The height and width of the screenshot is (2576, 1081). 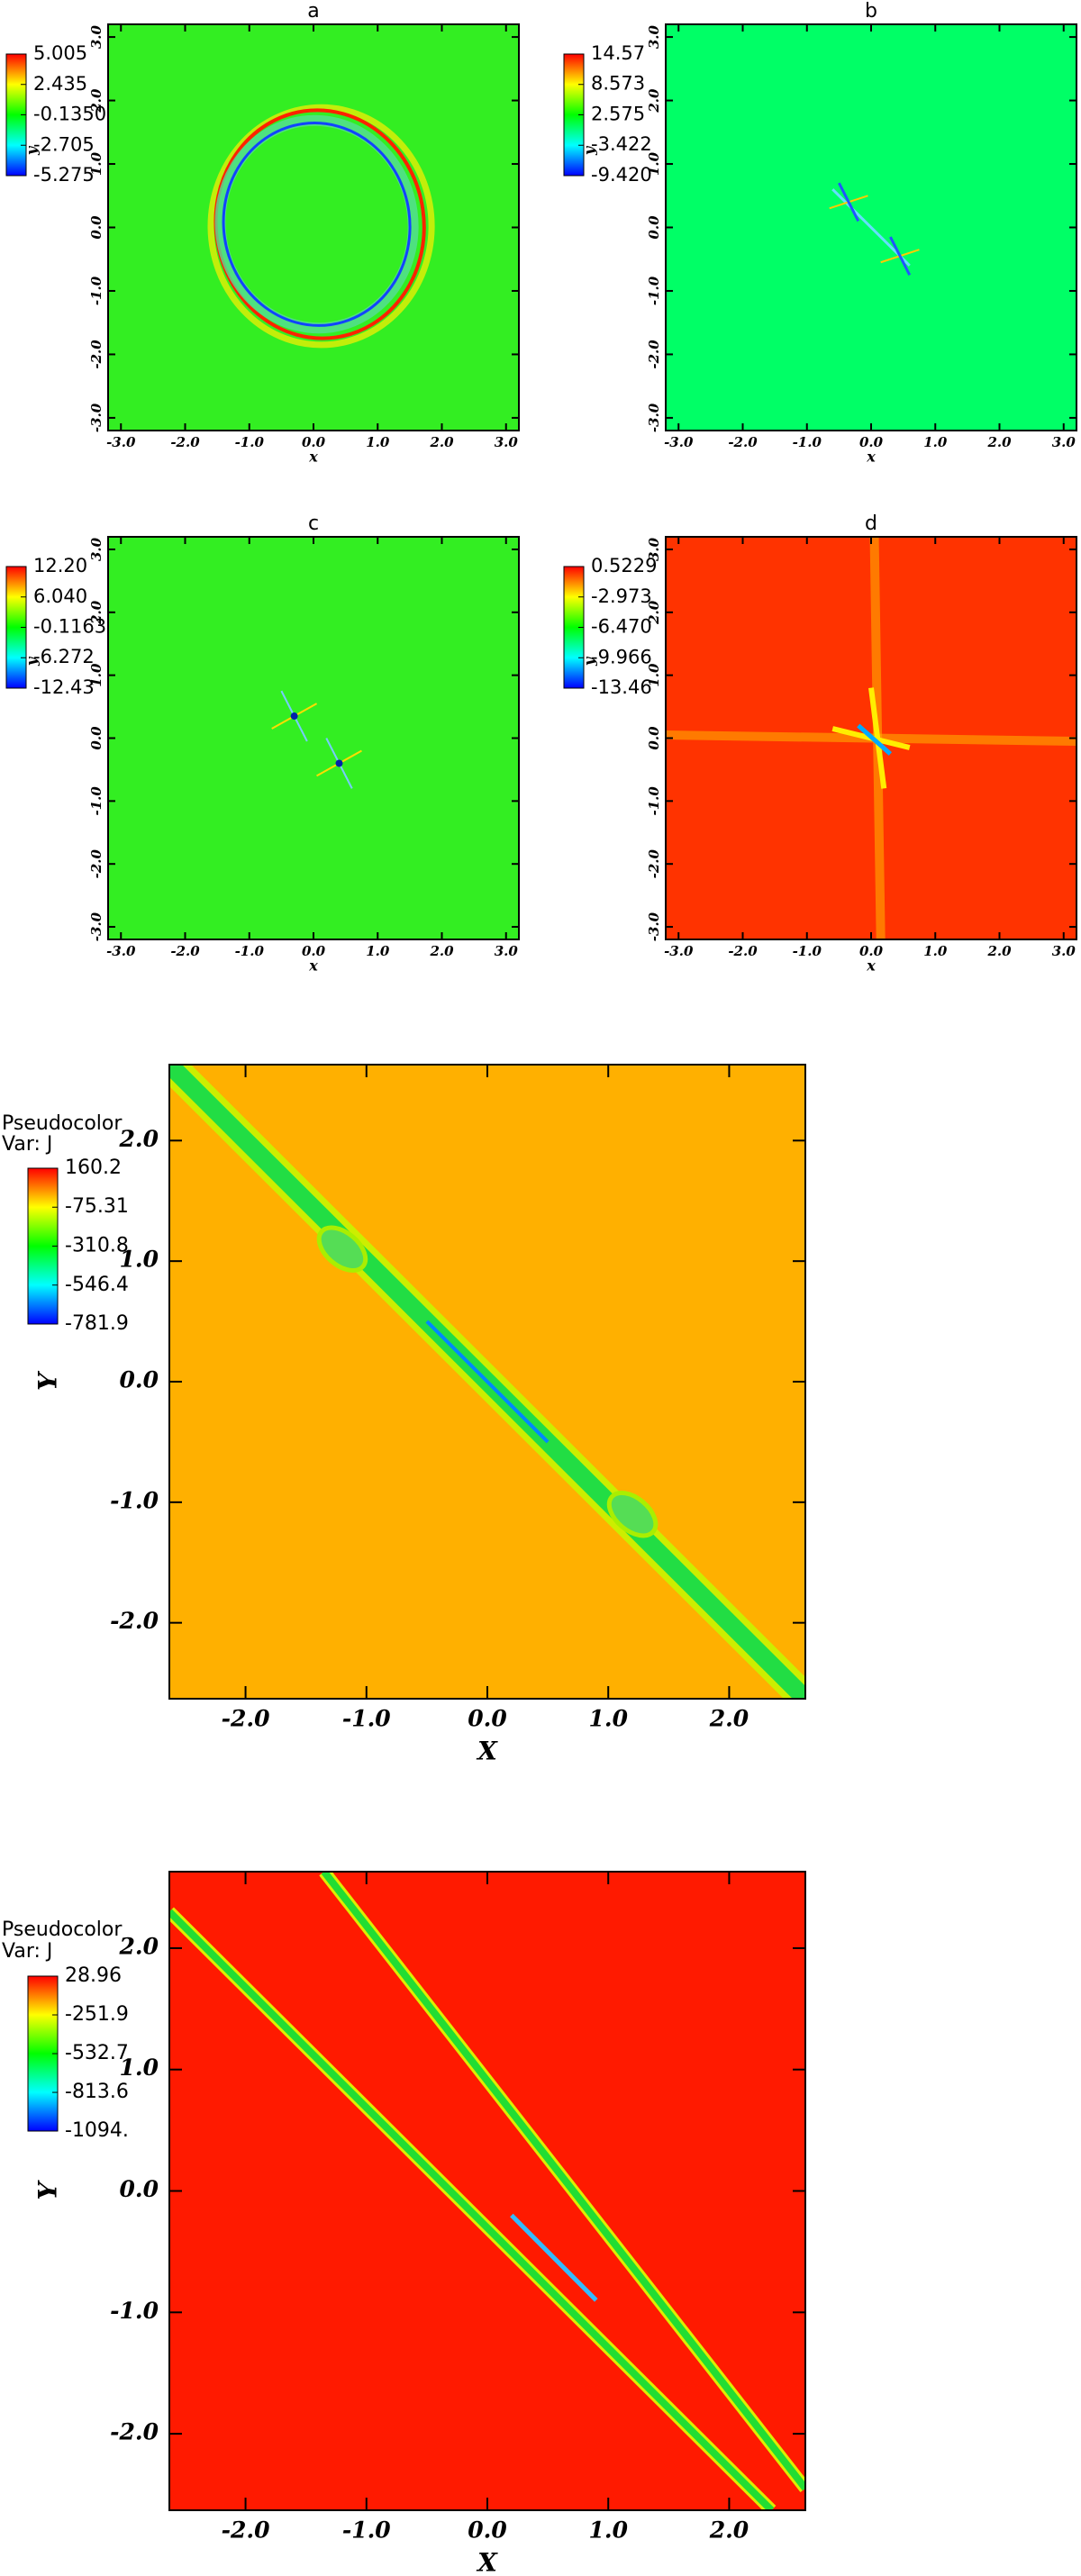 What do you see at coordinates (871, 11) in the screenshot?
I see `panel-title: b` at bounding box center [871, 11].